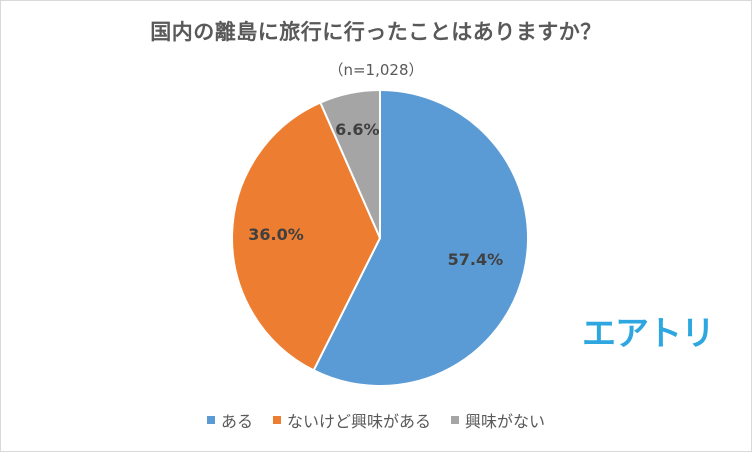 The height and width of the screenshot is (452, 752). What do you see at coordinates (350, 163) in the screenshot?
I see `pie-slice-not-interested` at bounding box center [350, 163].